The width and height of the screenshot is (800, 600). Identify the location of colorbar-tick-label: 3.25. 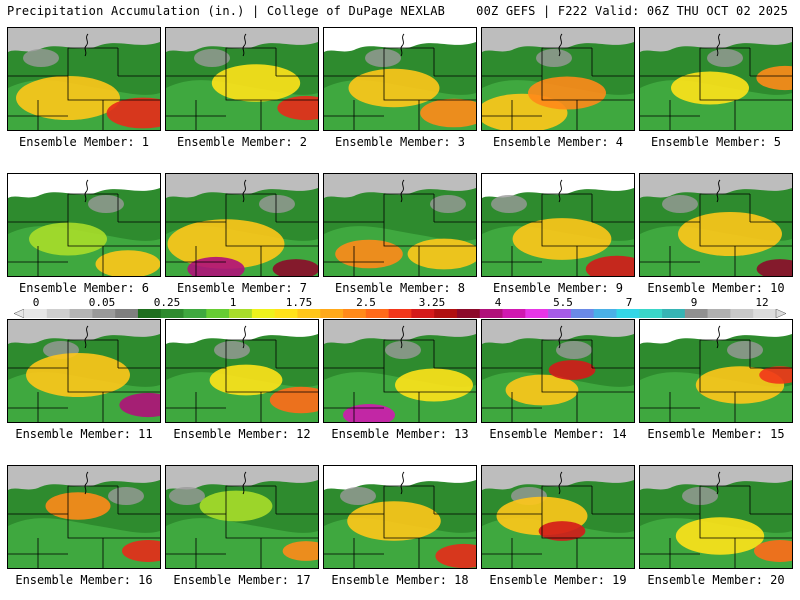
(432, 302).